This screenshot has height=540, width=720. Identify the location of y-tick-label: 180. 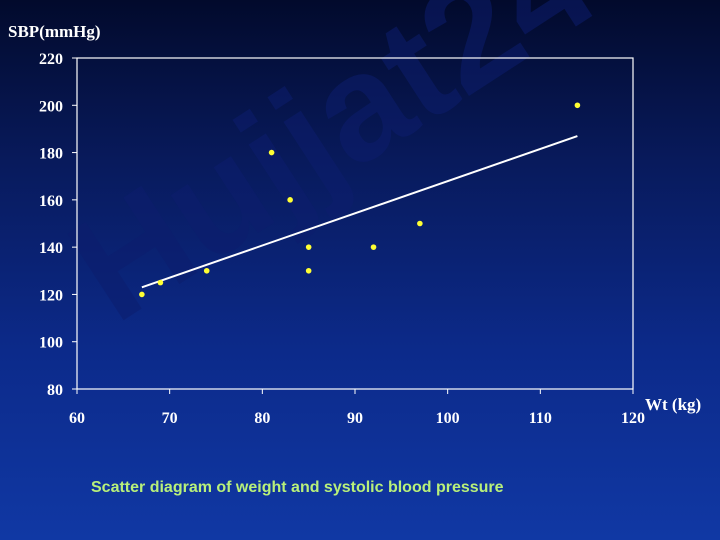
(51, 154).